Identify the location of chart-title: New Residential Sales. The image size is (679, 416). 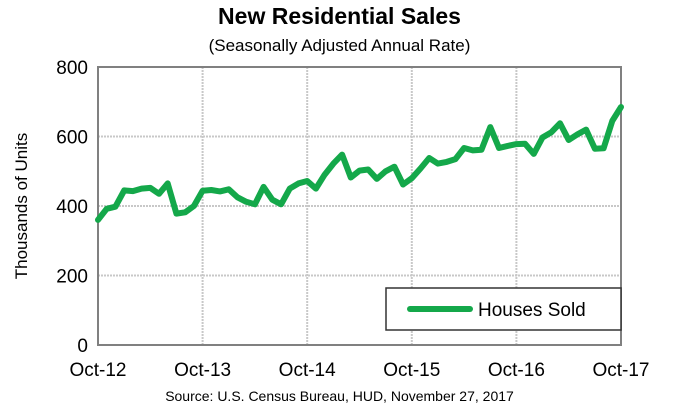
(339, 16).